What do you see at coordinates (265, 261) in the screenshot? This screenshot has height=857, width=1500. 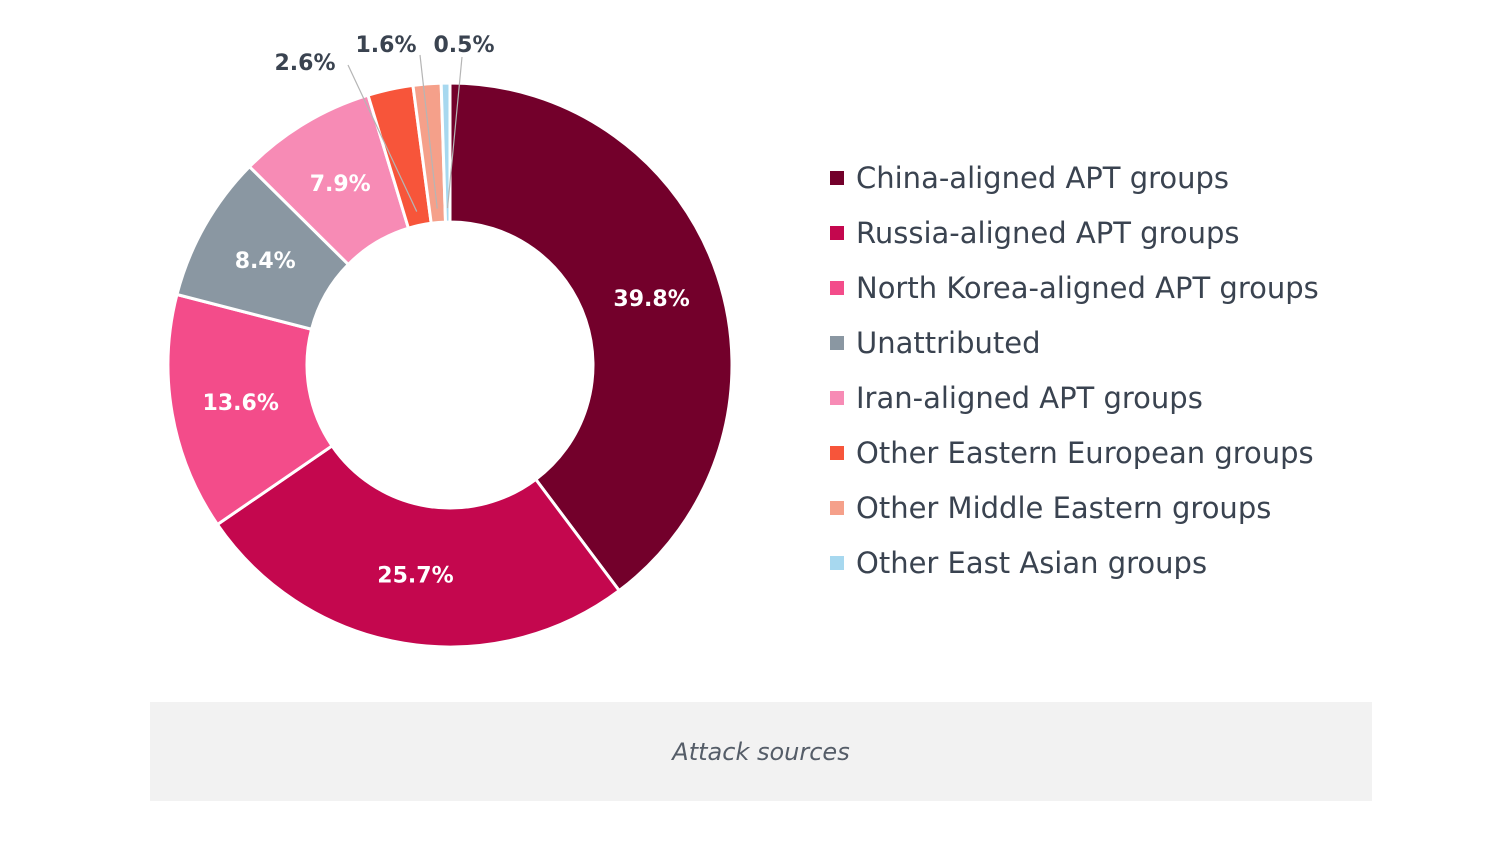 I see `slice-label-unattributed: 8.4%` at bounding box center [265, 261].